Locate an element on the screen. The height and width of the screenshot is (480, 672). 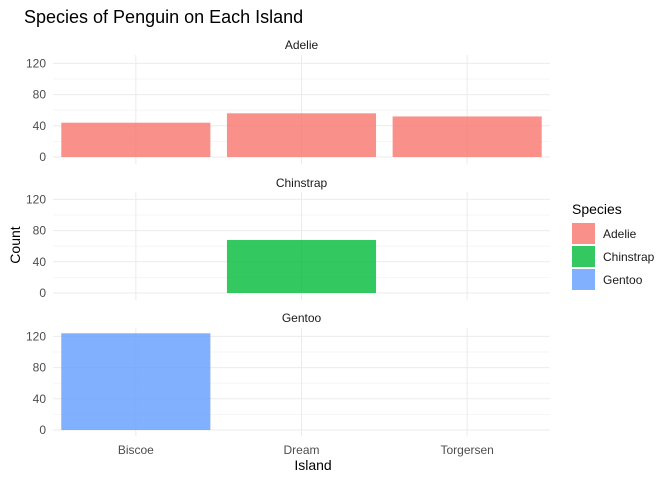
facet-strip-label: Adelie is located at coordinates (302, 45).